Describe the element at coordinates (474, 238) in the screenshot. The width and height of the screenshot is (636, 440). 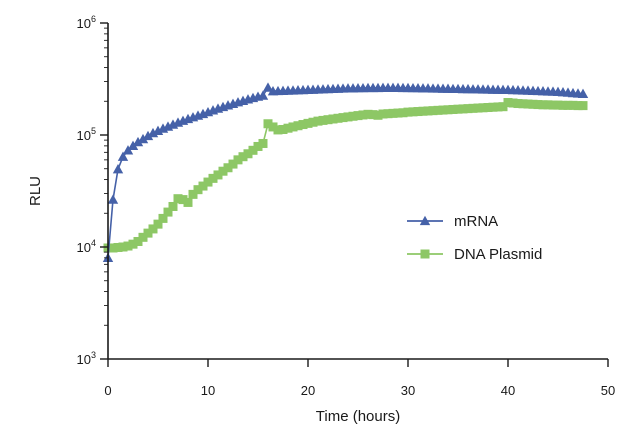
I see `legend: mRNA DNA Plasmid` at that location.